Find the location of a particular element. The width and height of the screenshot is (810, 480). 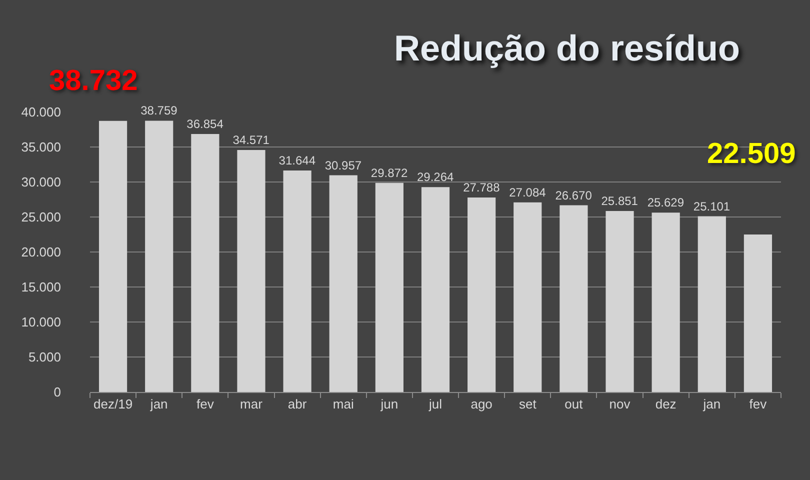

x-tick-label: dez/19 is located at coordinates (113, 404).